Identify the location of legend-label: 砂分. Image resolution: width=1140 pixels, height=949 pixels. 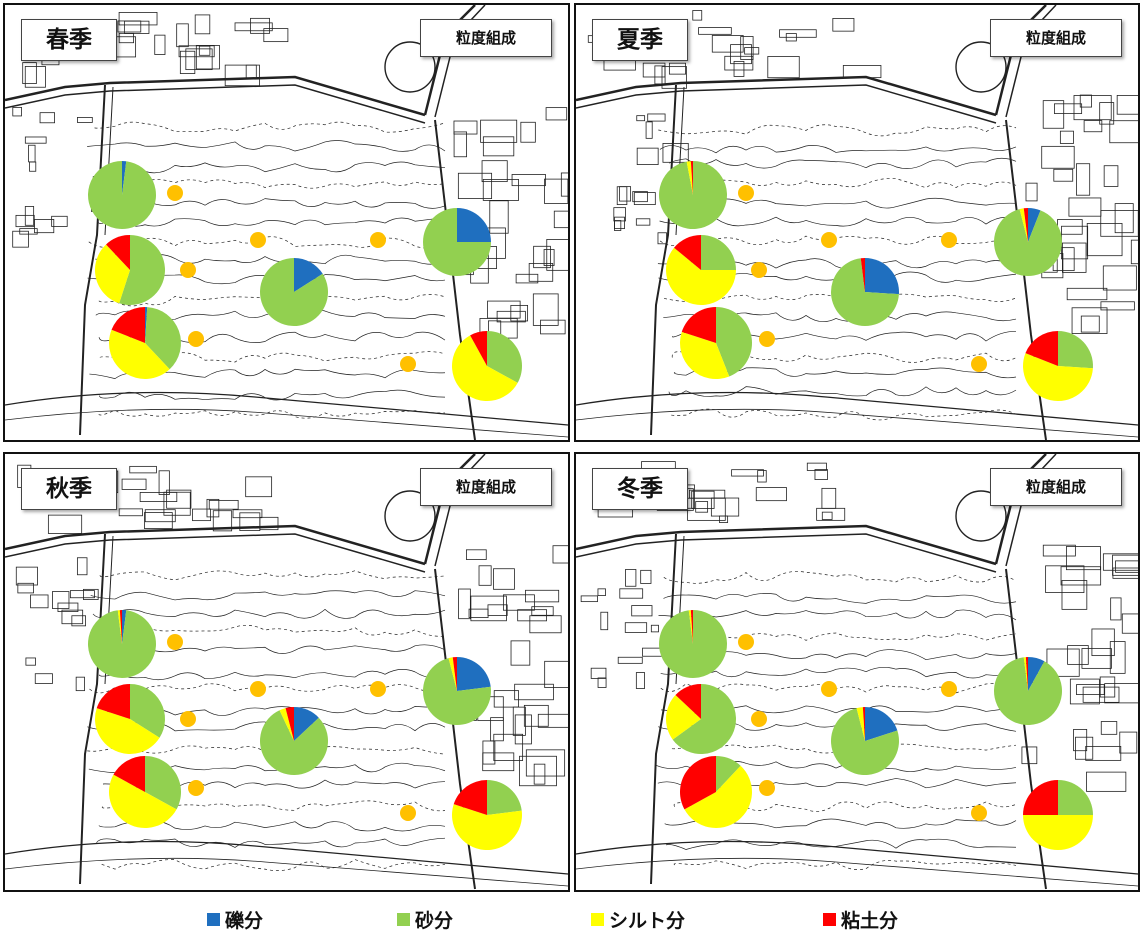
(434, 921).